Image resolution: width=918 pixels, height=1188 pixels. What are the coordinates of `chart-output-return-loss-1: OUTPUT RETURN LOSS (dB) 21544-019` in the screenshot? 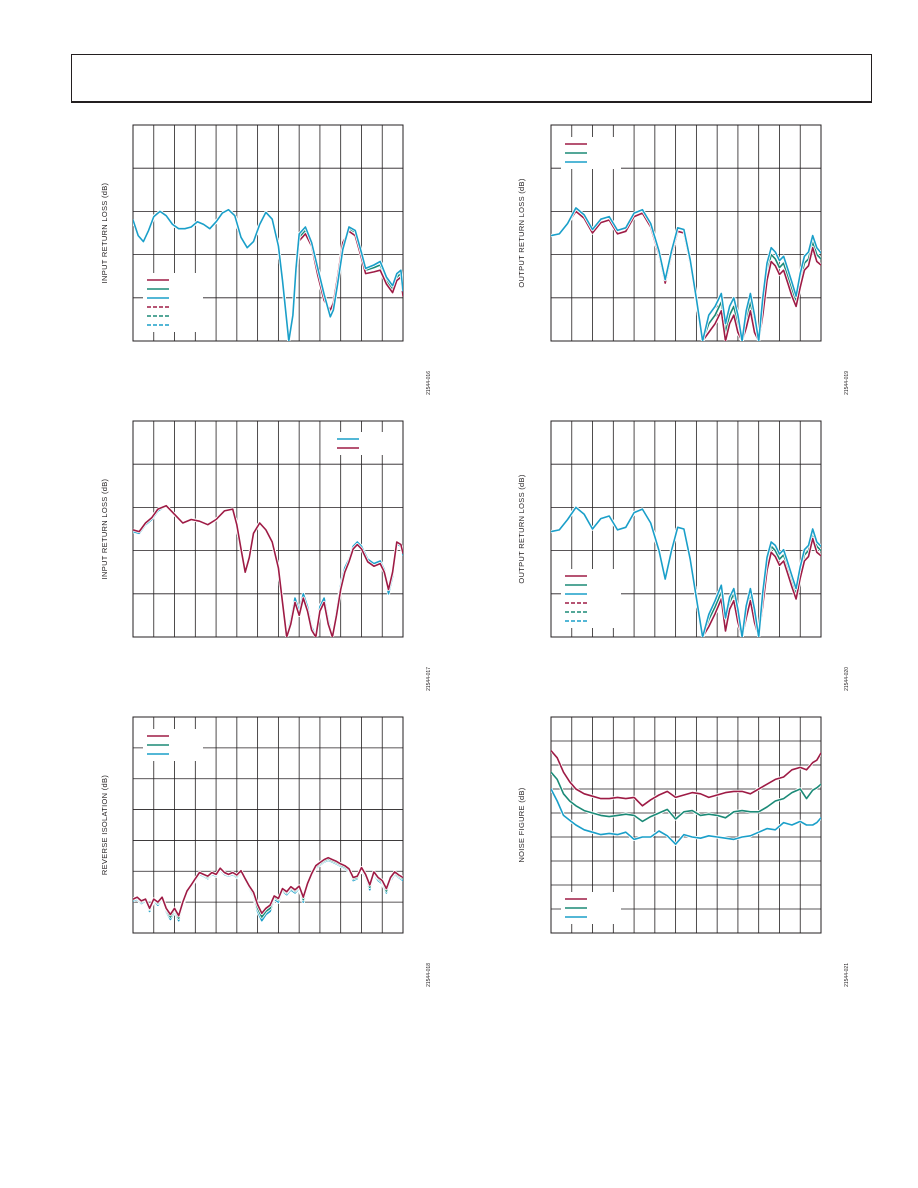 It's located at (683, 259).